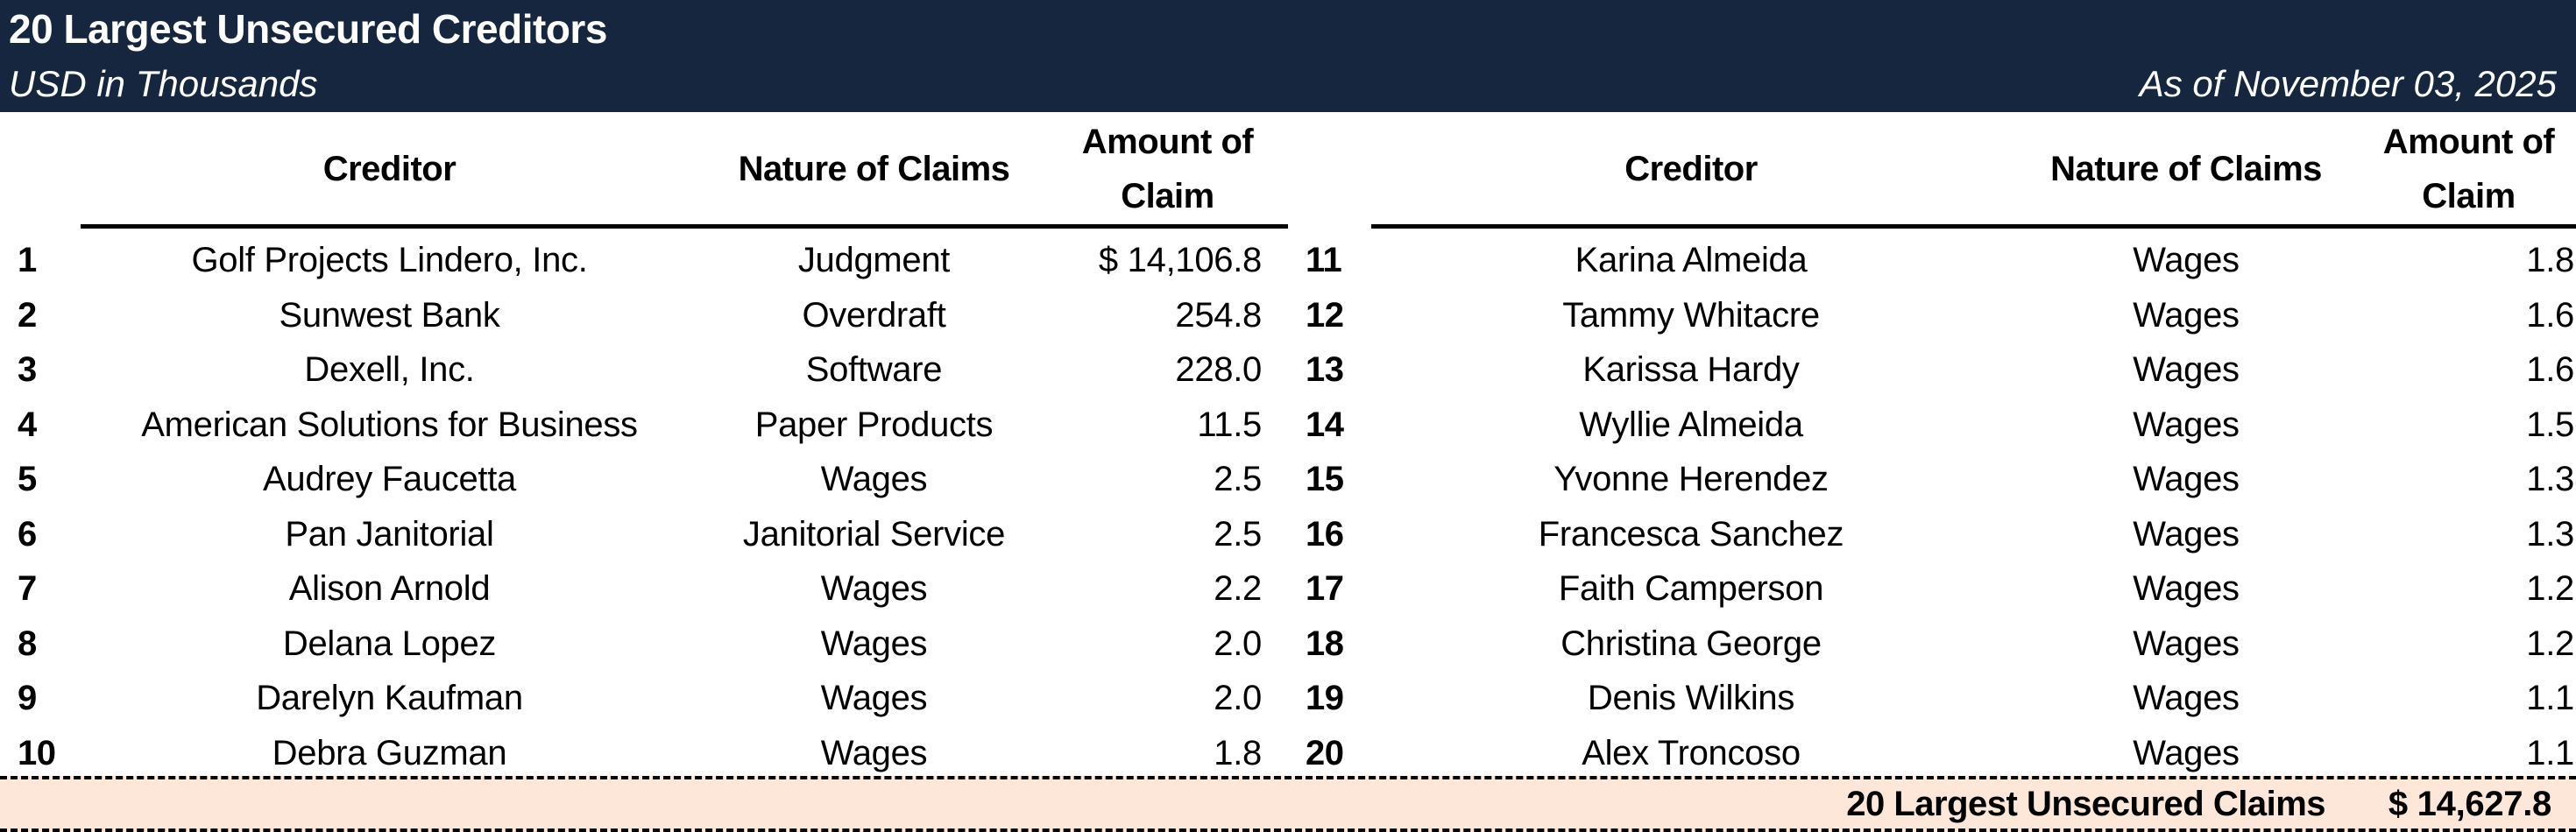 This screenshot has width=2576, height=832. I want to click on table-row: 12 Tammy Whitacre Wages 1.6, so click(1932, 315).